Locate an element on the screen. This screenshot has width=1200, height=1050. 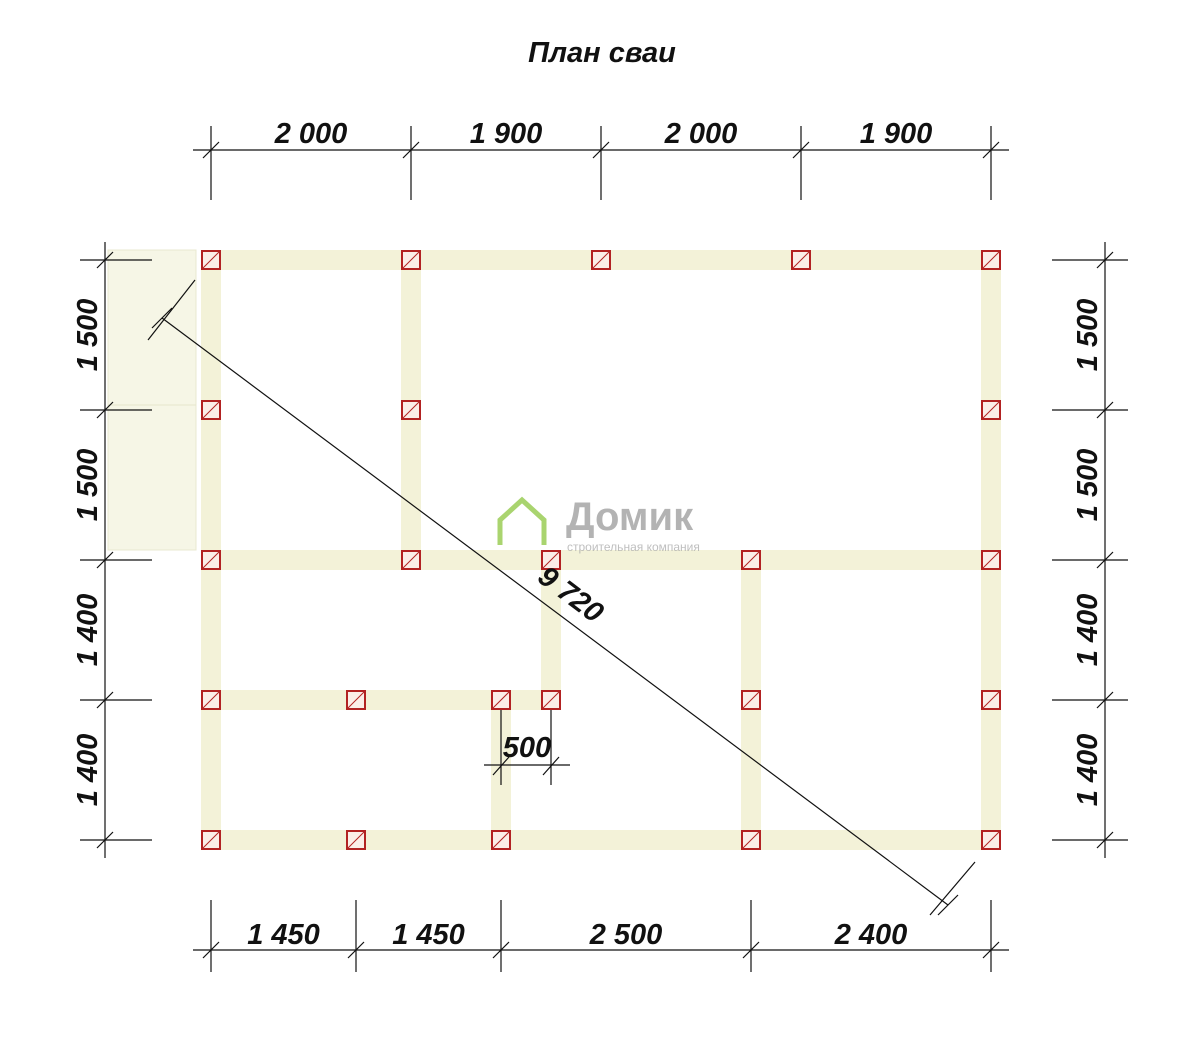
stairs-area is located at coordinates (152, 400).